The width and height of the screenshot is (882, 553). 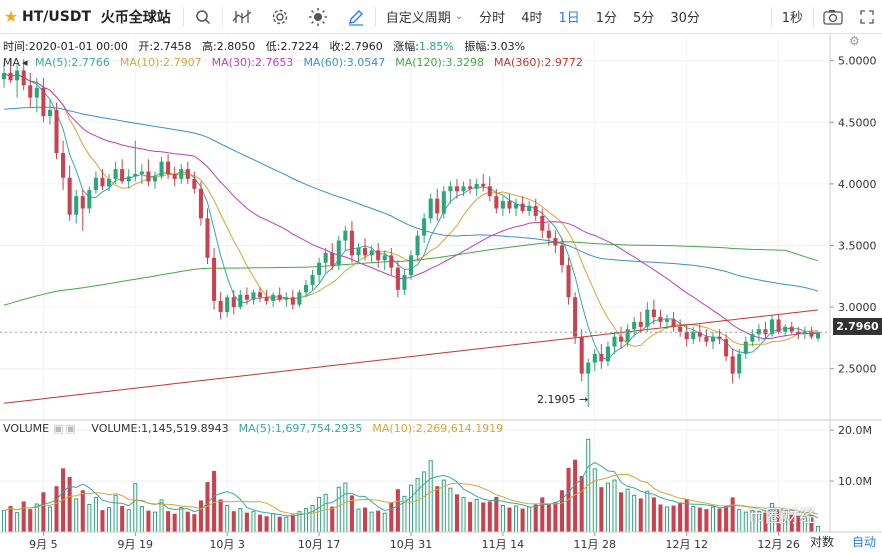 What do you see at coordinates (70, 428) in the screenshot?
I see `volume-close-icon: ▣` at bounding box center [70, 428].